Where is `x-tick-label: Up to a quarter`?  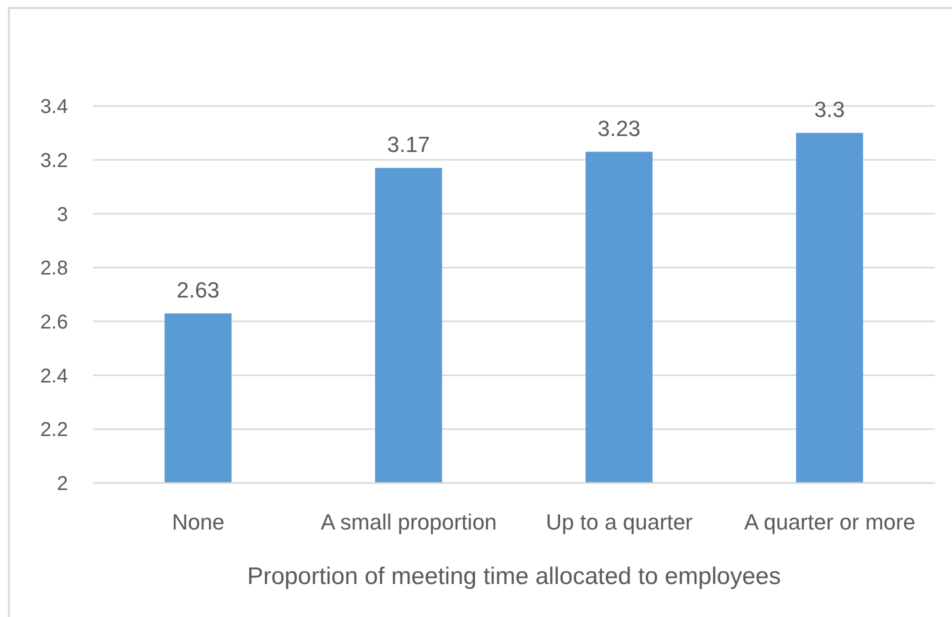 x-tick-label: Up to a quarter is located at coordinates (619, 522).